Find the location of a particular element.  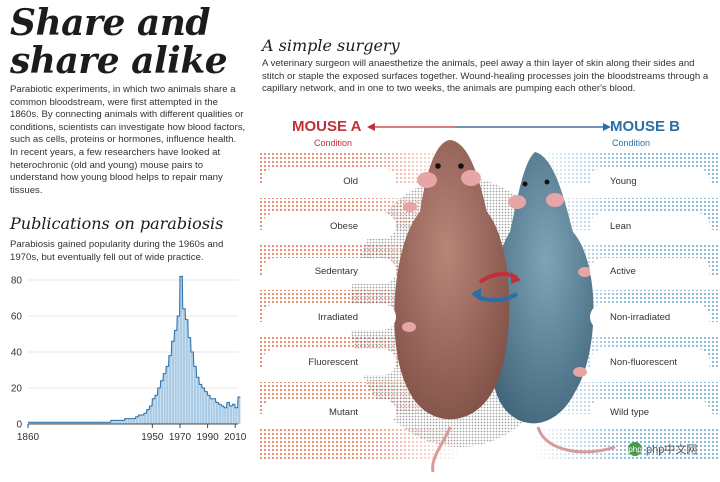

mouse-a-condition-old: Old is located at coordinates (329, 181).